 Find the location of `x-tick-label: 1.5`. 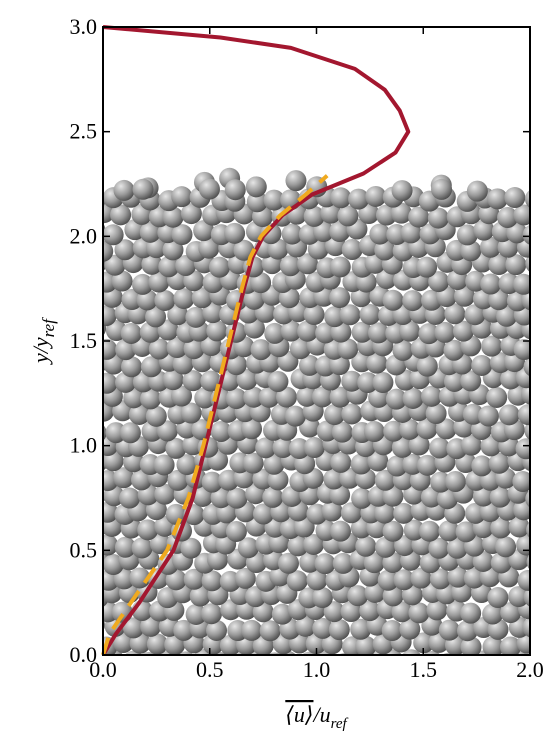

x-tick-label: 1.5 is located at coordinates (424, 669).